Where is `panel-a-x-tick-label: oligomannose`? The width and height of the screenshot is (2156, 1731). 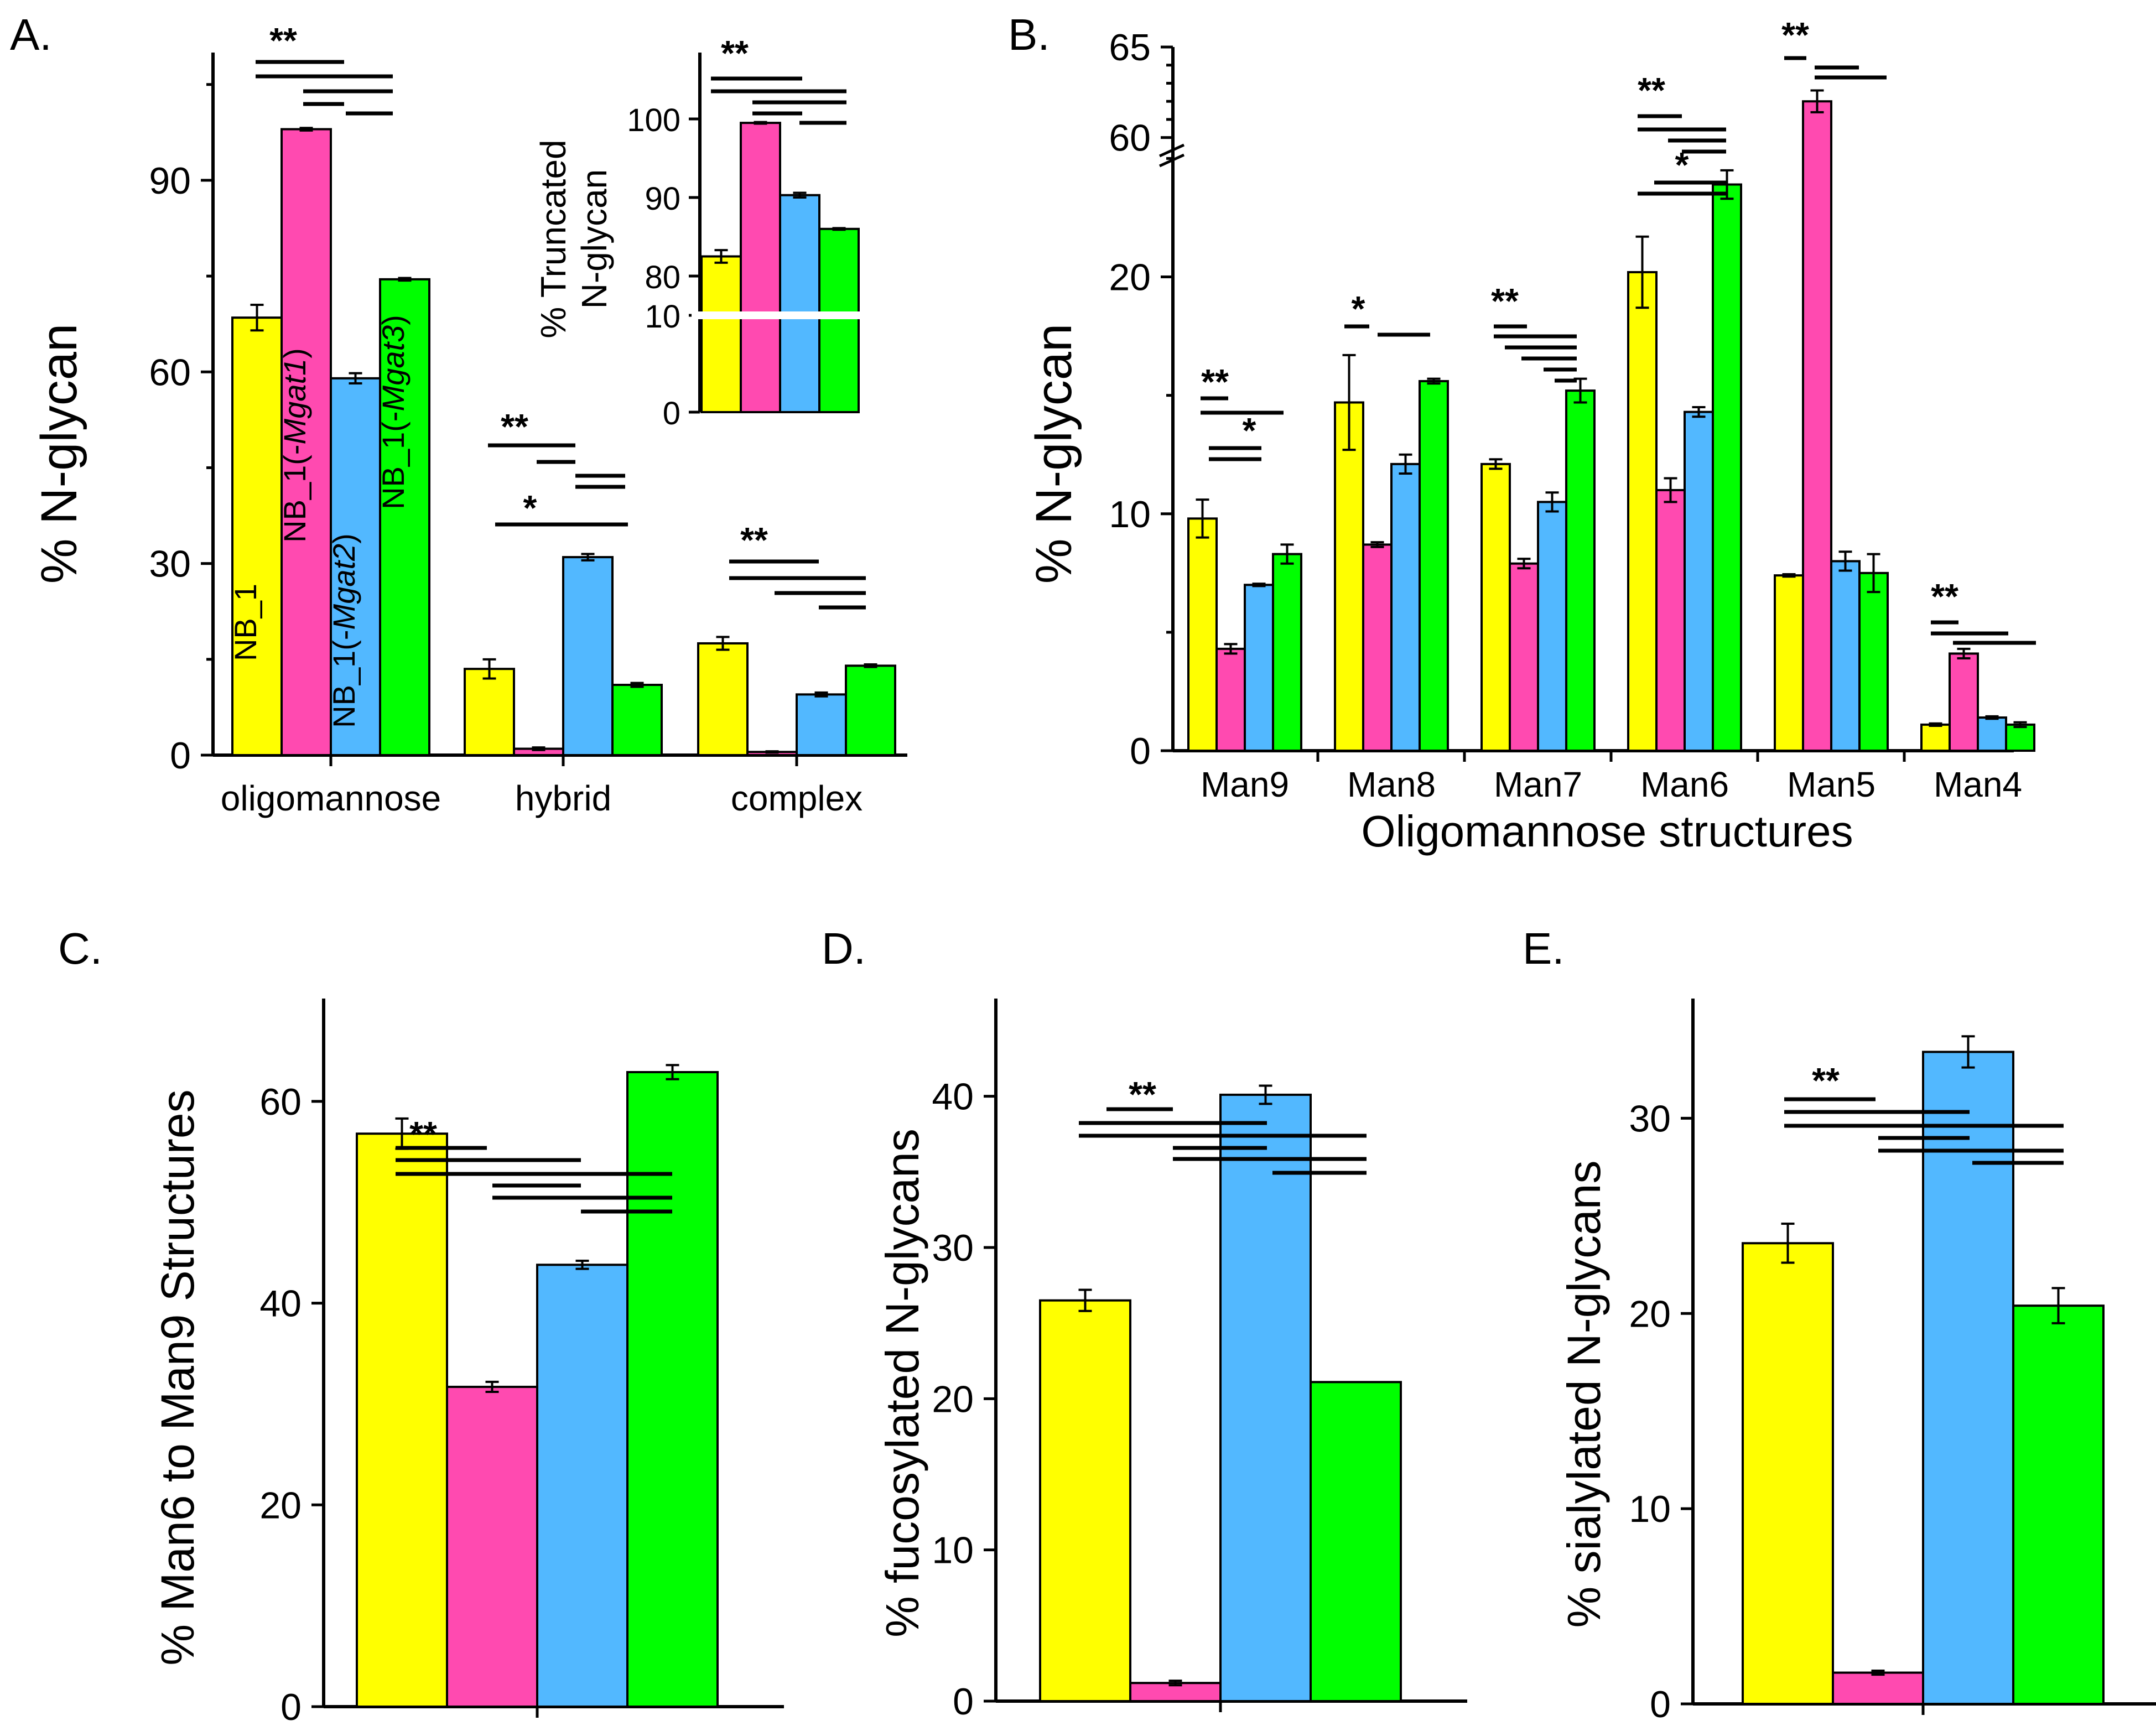
panel-a-x-tick-label: oligomannose is located at coordinates (331, 798).